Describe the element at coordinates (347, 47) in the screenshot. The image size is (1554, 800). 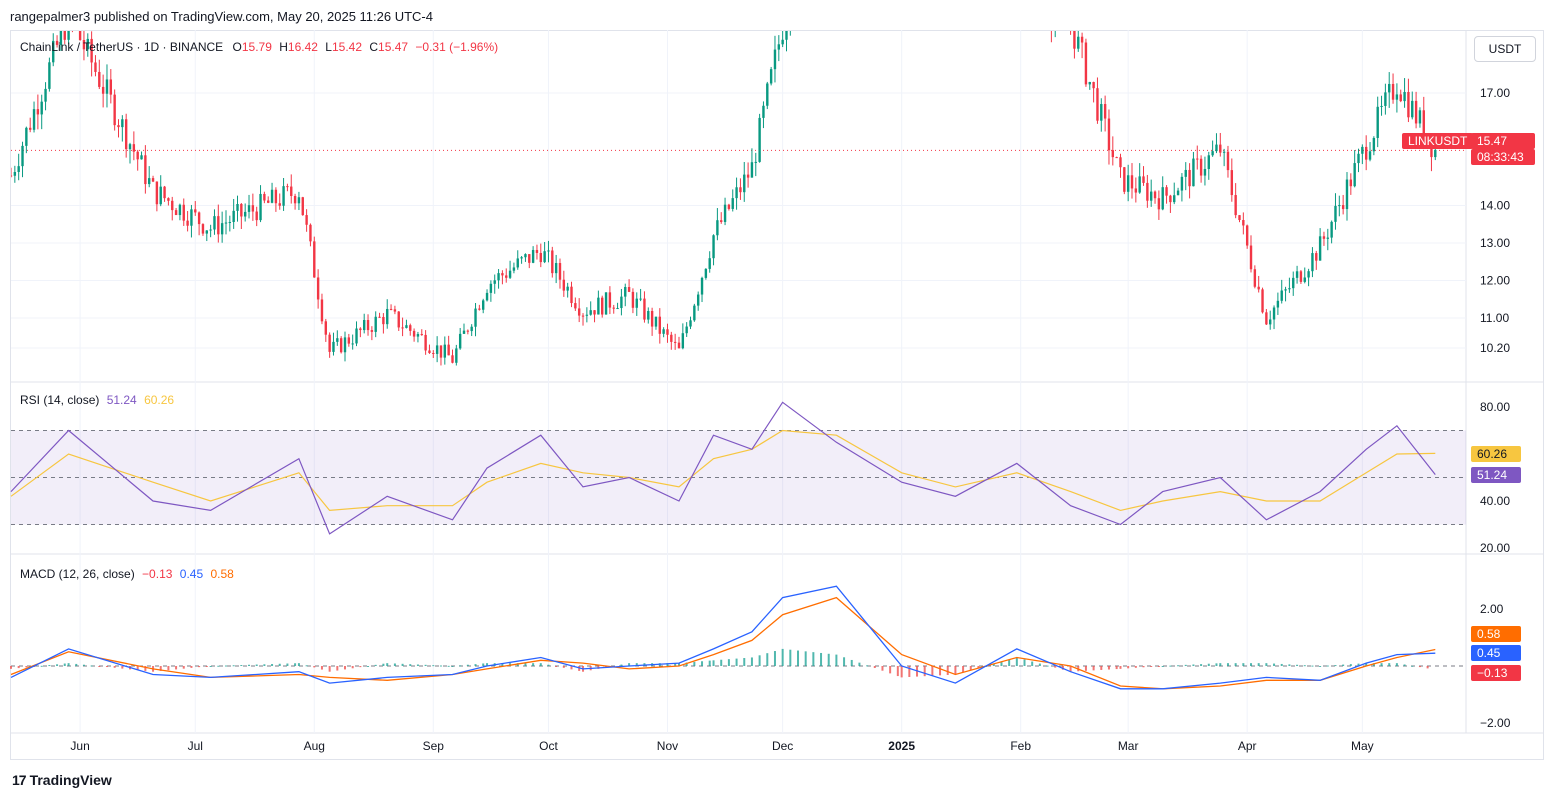
I see `low-value: 15.42` at that location.